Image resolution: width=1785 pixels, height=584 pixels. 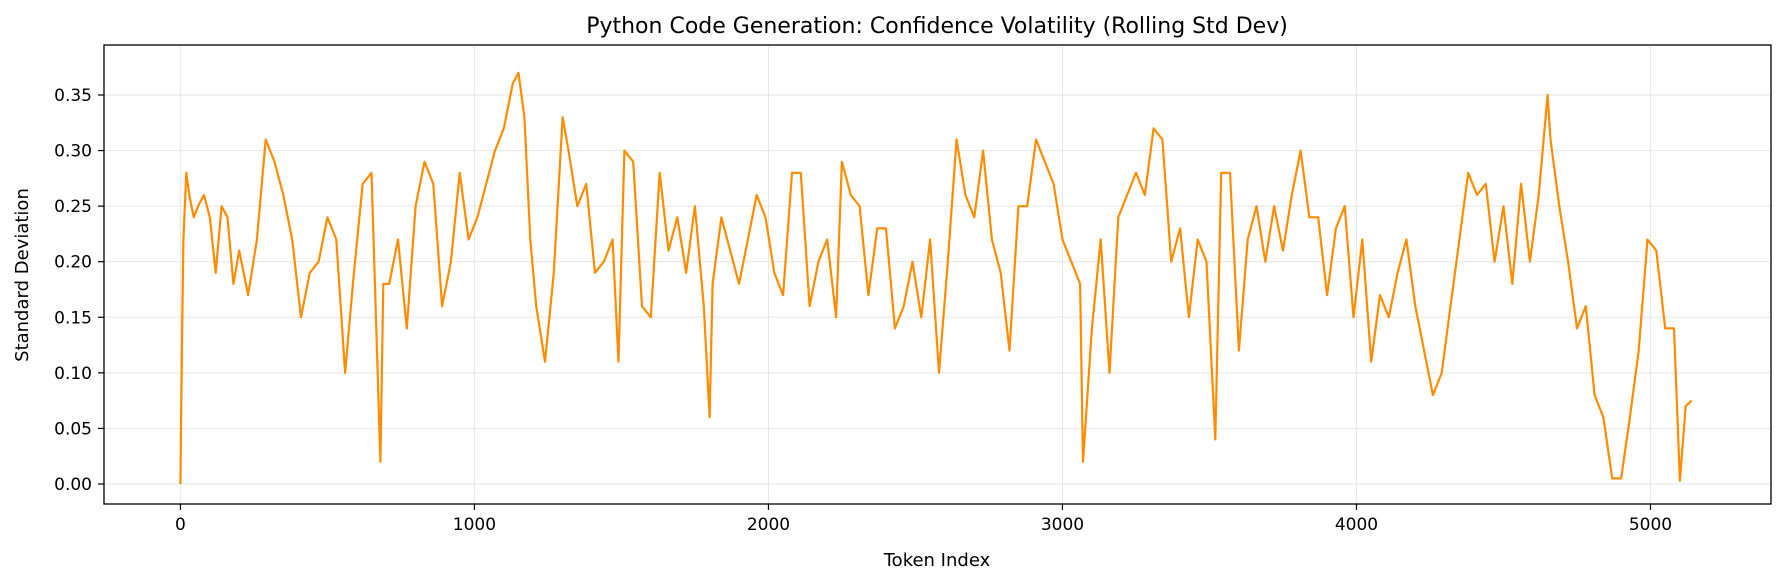 What do you see at coordinates (1650, 525) in the screenshot?
I see `x-tick-label: 5000` at bounding box center [1650, 525].